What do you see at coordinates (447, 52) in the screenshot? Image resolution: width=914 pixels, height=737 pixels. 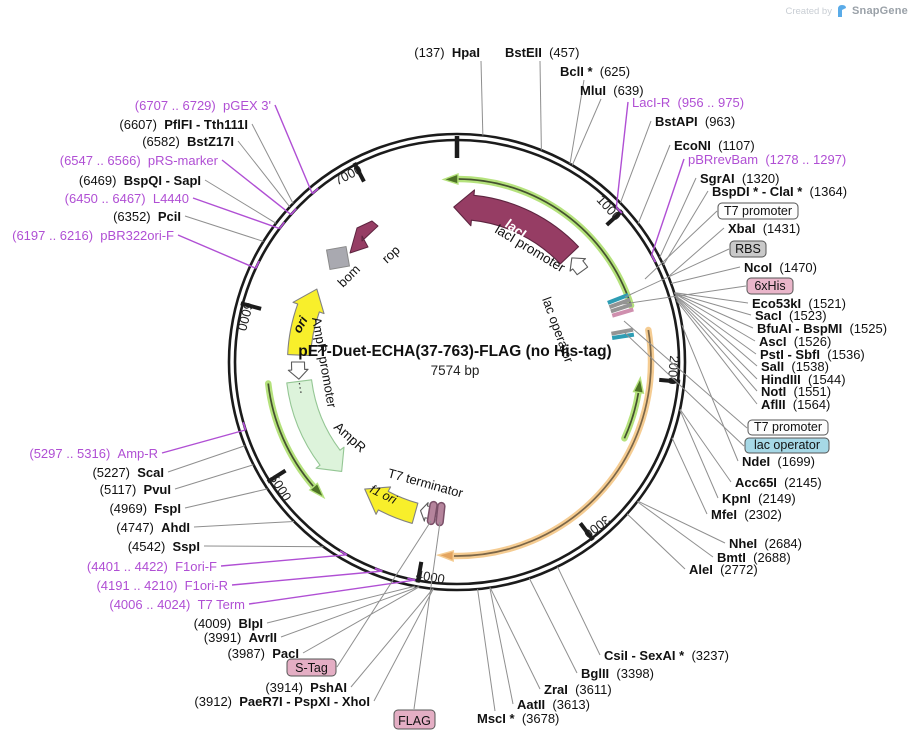 I see `label-HpaI: (137) HpaI` at bounding box center [447, 52].